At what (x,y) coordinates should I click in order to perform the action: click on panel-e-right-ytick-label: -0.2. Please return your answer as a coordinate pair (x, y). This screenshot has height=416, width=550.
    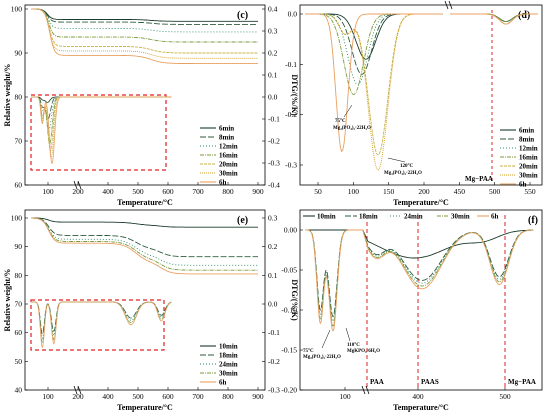
    Looking at the image, I should click on (274, 361).